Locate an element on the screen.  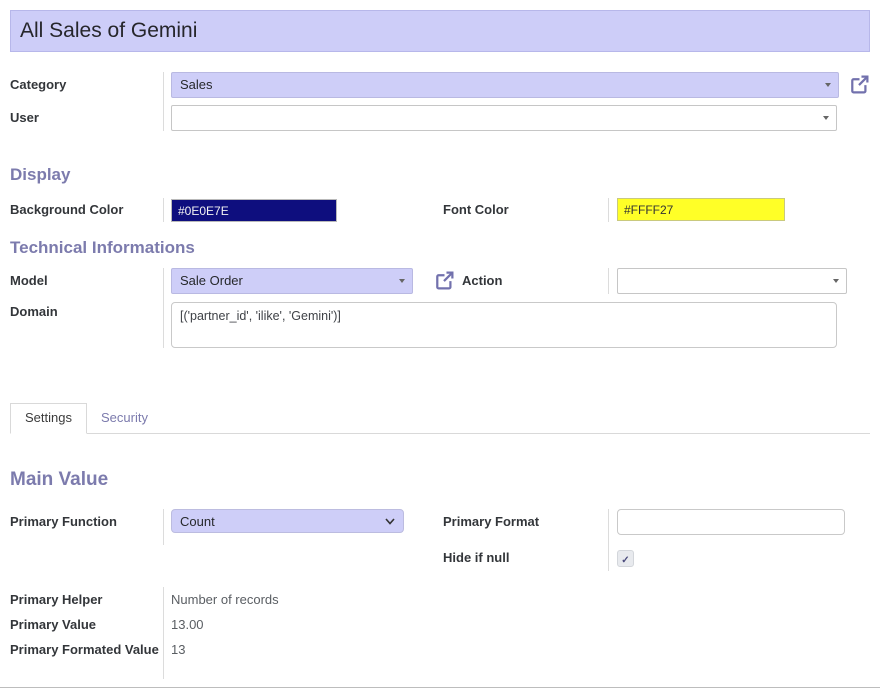
category-label: Category is located at coordinates (38, 84).